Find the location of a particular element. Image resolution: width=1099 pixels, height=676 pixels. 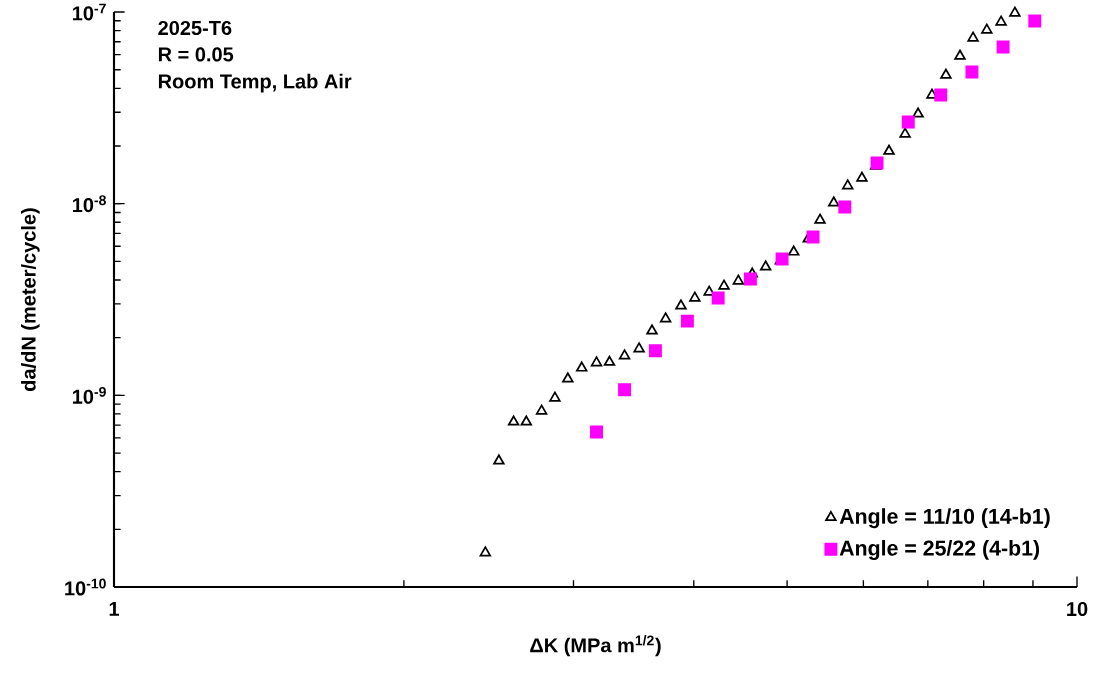

annotation: Room Temp, Lab Air is located at coordinates (255, 83).